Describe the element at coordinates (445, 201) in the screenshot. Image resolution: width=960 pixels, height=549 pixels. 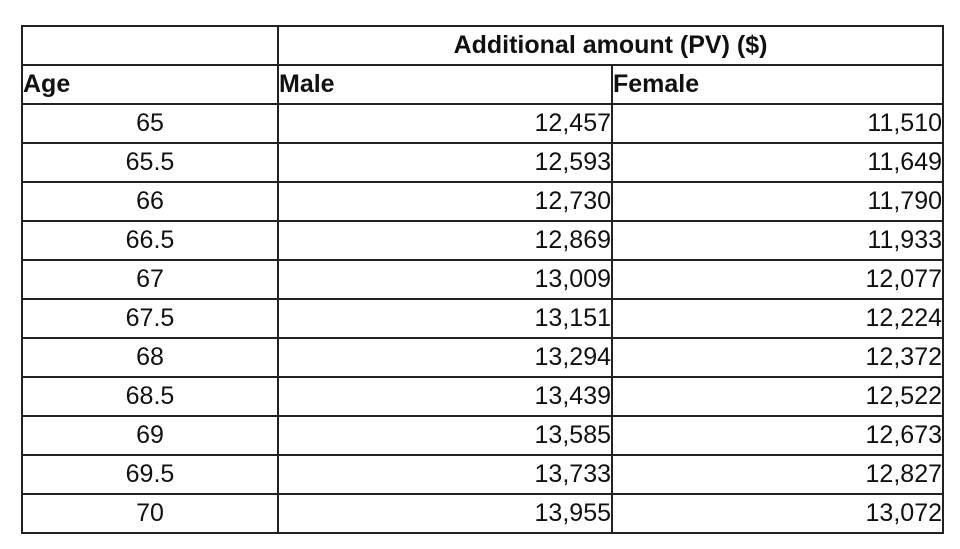
I see `male-value-cell: 12,730` at that location.